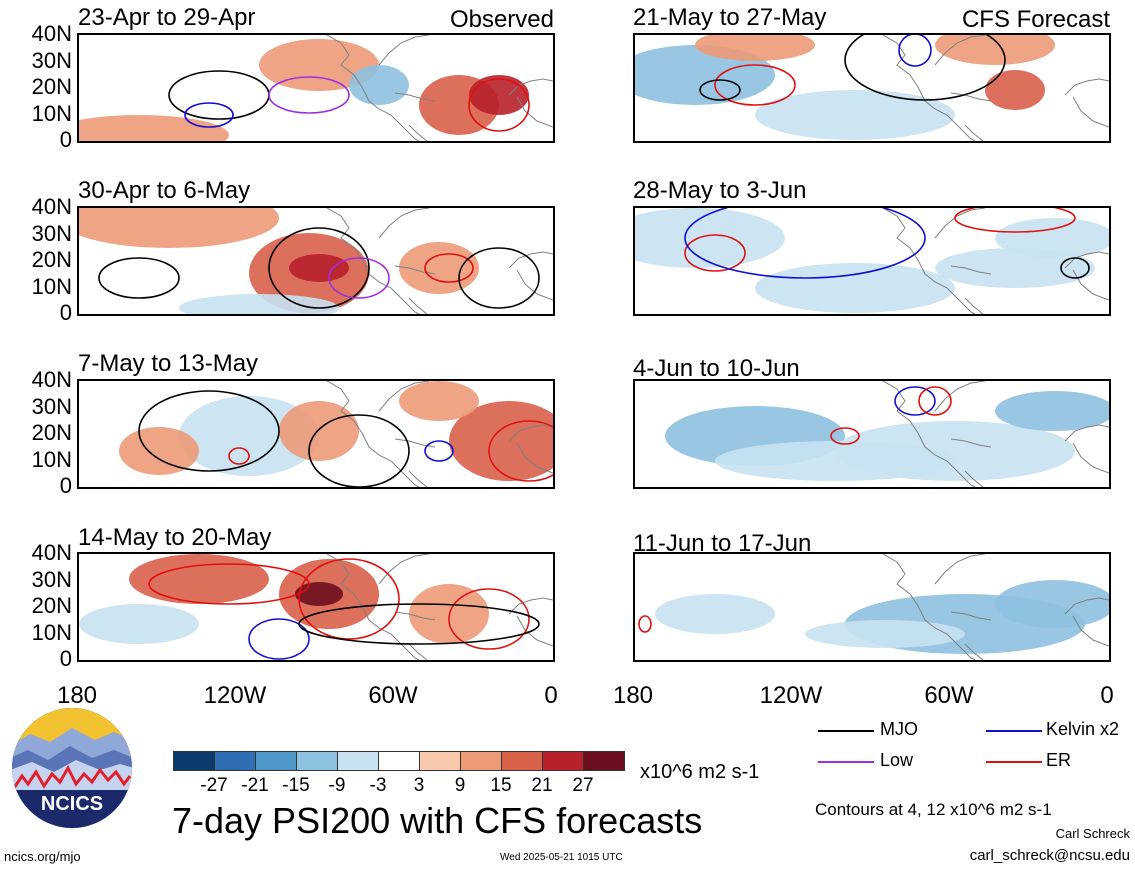 The height and width of the screenshot is (871, 1135). I want to click on panel-title-5: 21-May to 27-May, so click(730, 17).